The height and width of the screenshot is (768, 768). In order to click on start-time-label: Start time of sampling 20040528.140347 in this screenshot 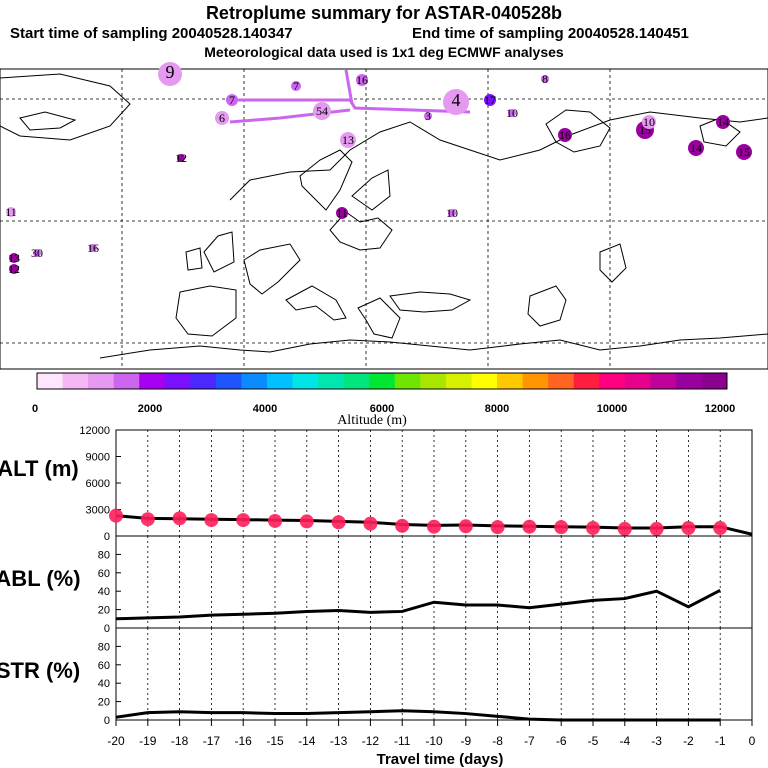, I will do `click(151, 33)`.